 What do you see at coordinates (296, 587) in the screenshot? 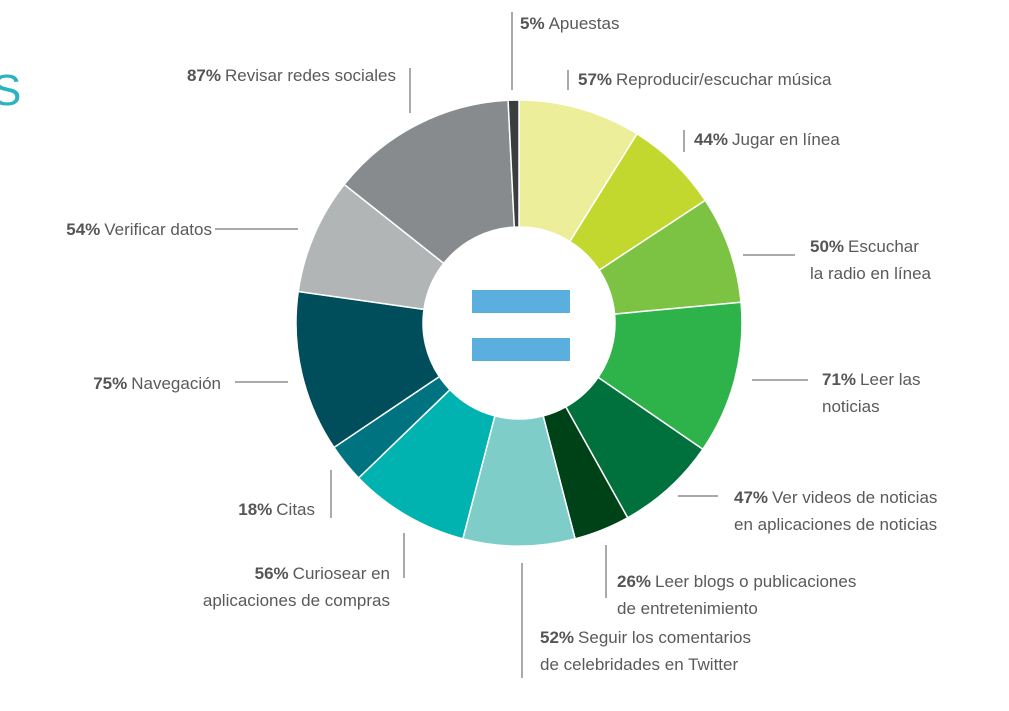
I see `category-label: Curiosear en aplicaciones de compras` at bounding box center [296, 587].